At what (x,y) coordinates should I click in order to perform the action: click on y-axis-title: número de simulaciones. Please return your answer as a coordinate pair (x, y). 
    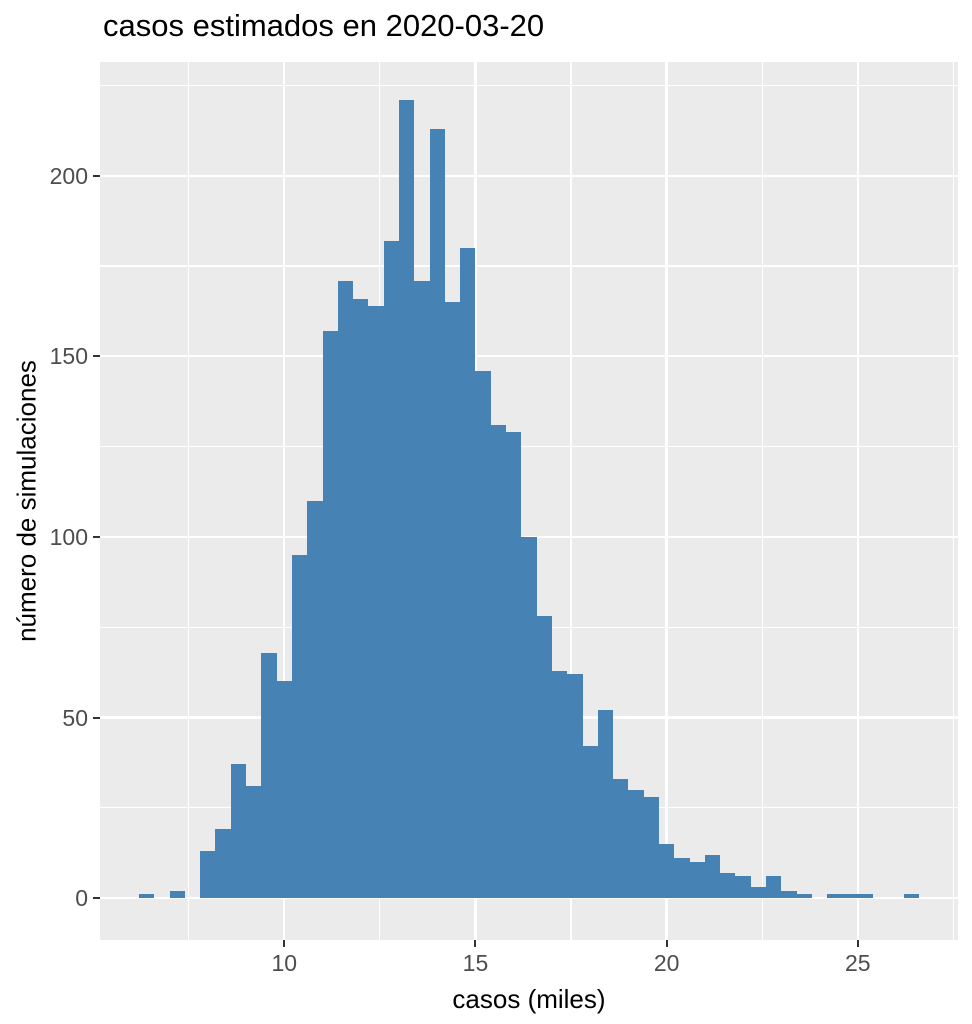
    Looking at the image, I should click on (26, 501).